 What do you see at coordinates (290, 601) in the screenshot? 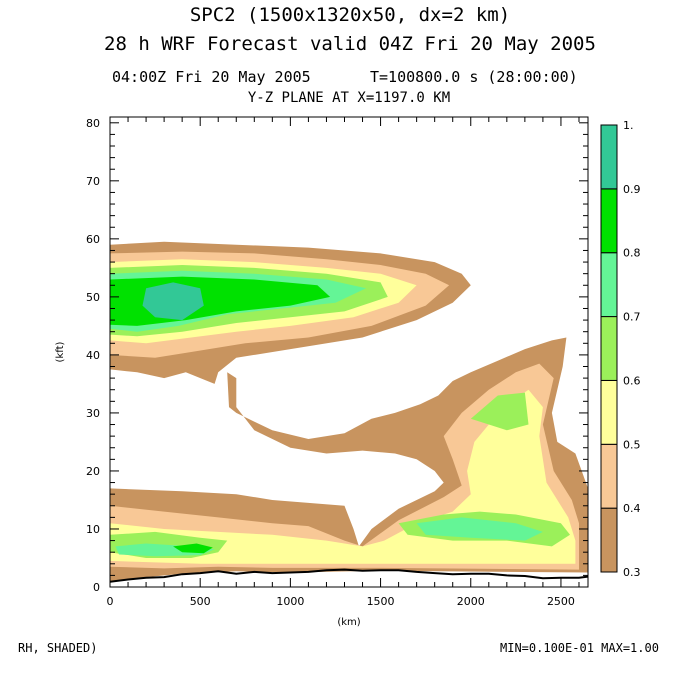
I see `x-tick-label: 1000` at bounding box center [290, 601].